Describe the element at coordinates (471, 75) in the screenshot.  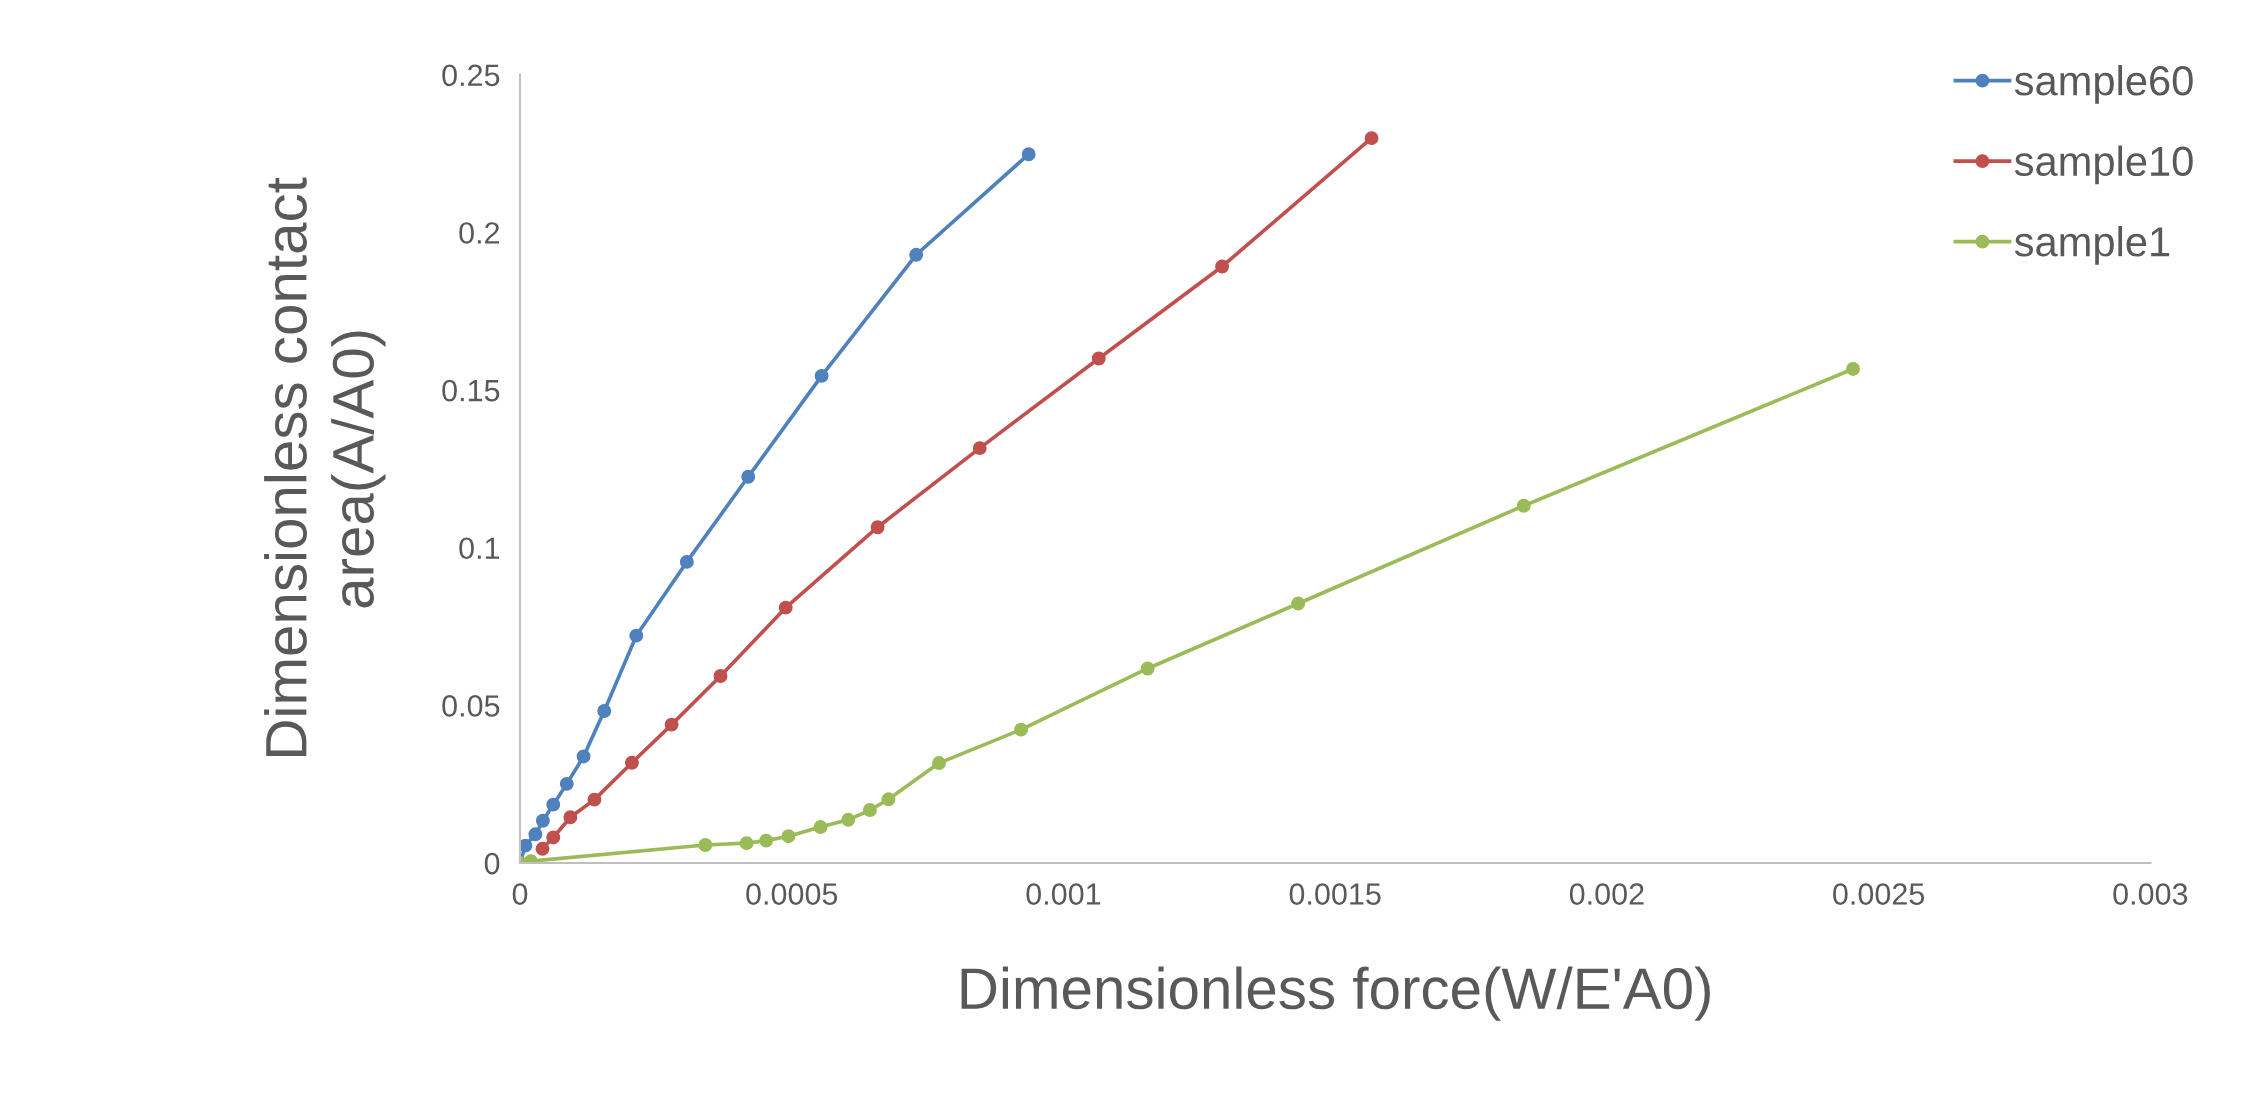
I see `y-tick-label: 0.25` at that location.